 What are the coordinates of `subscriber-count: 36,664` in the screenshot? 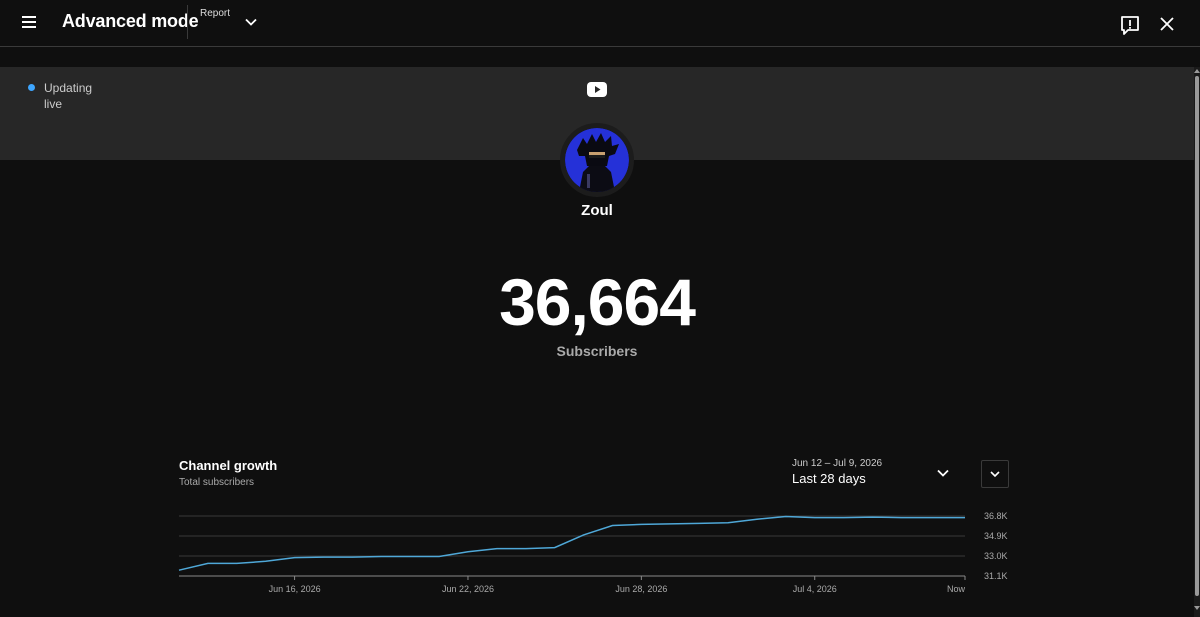 It's located at (597, 302).